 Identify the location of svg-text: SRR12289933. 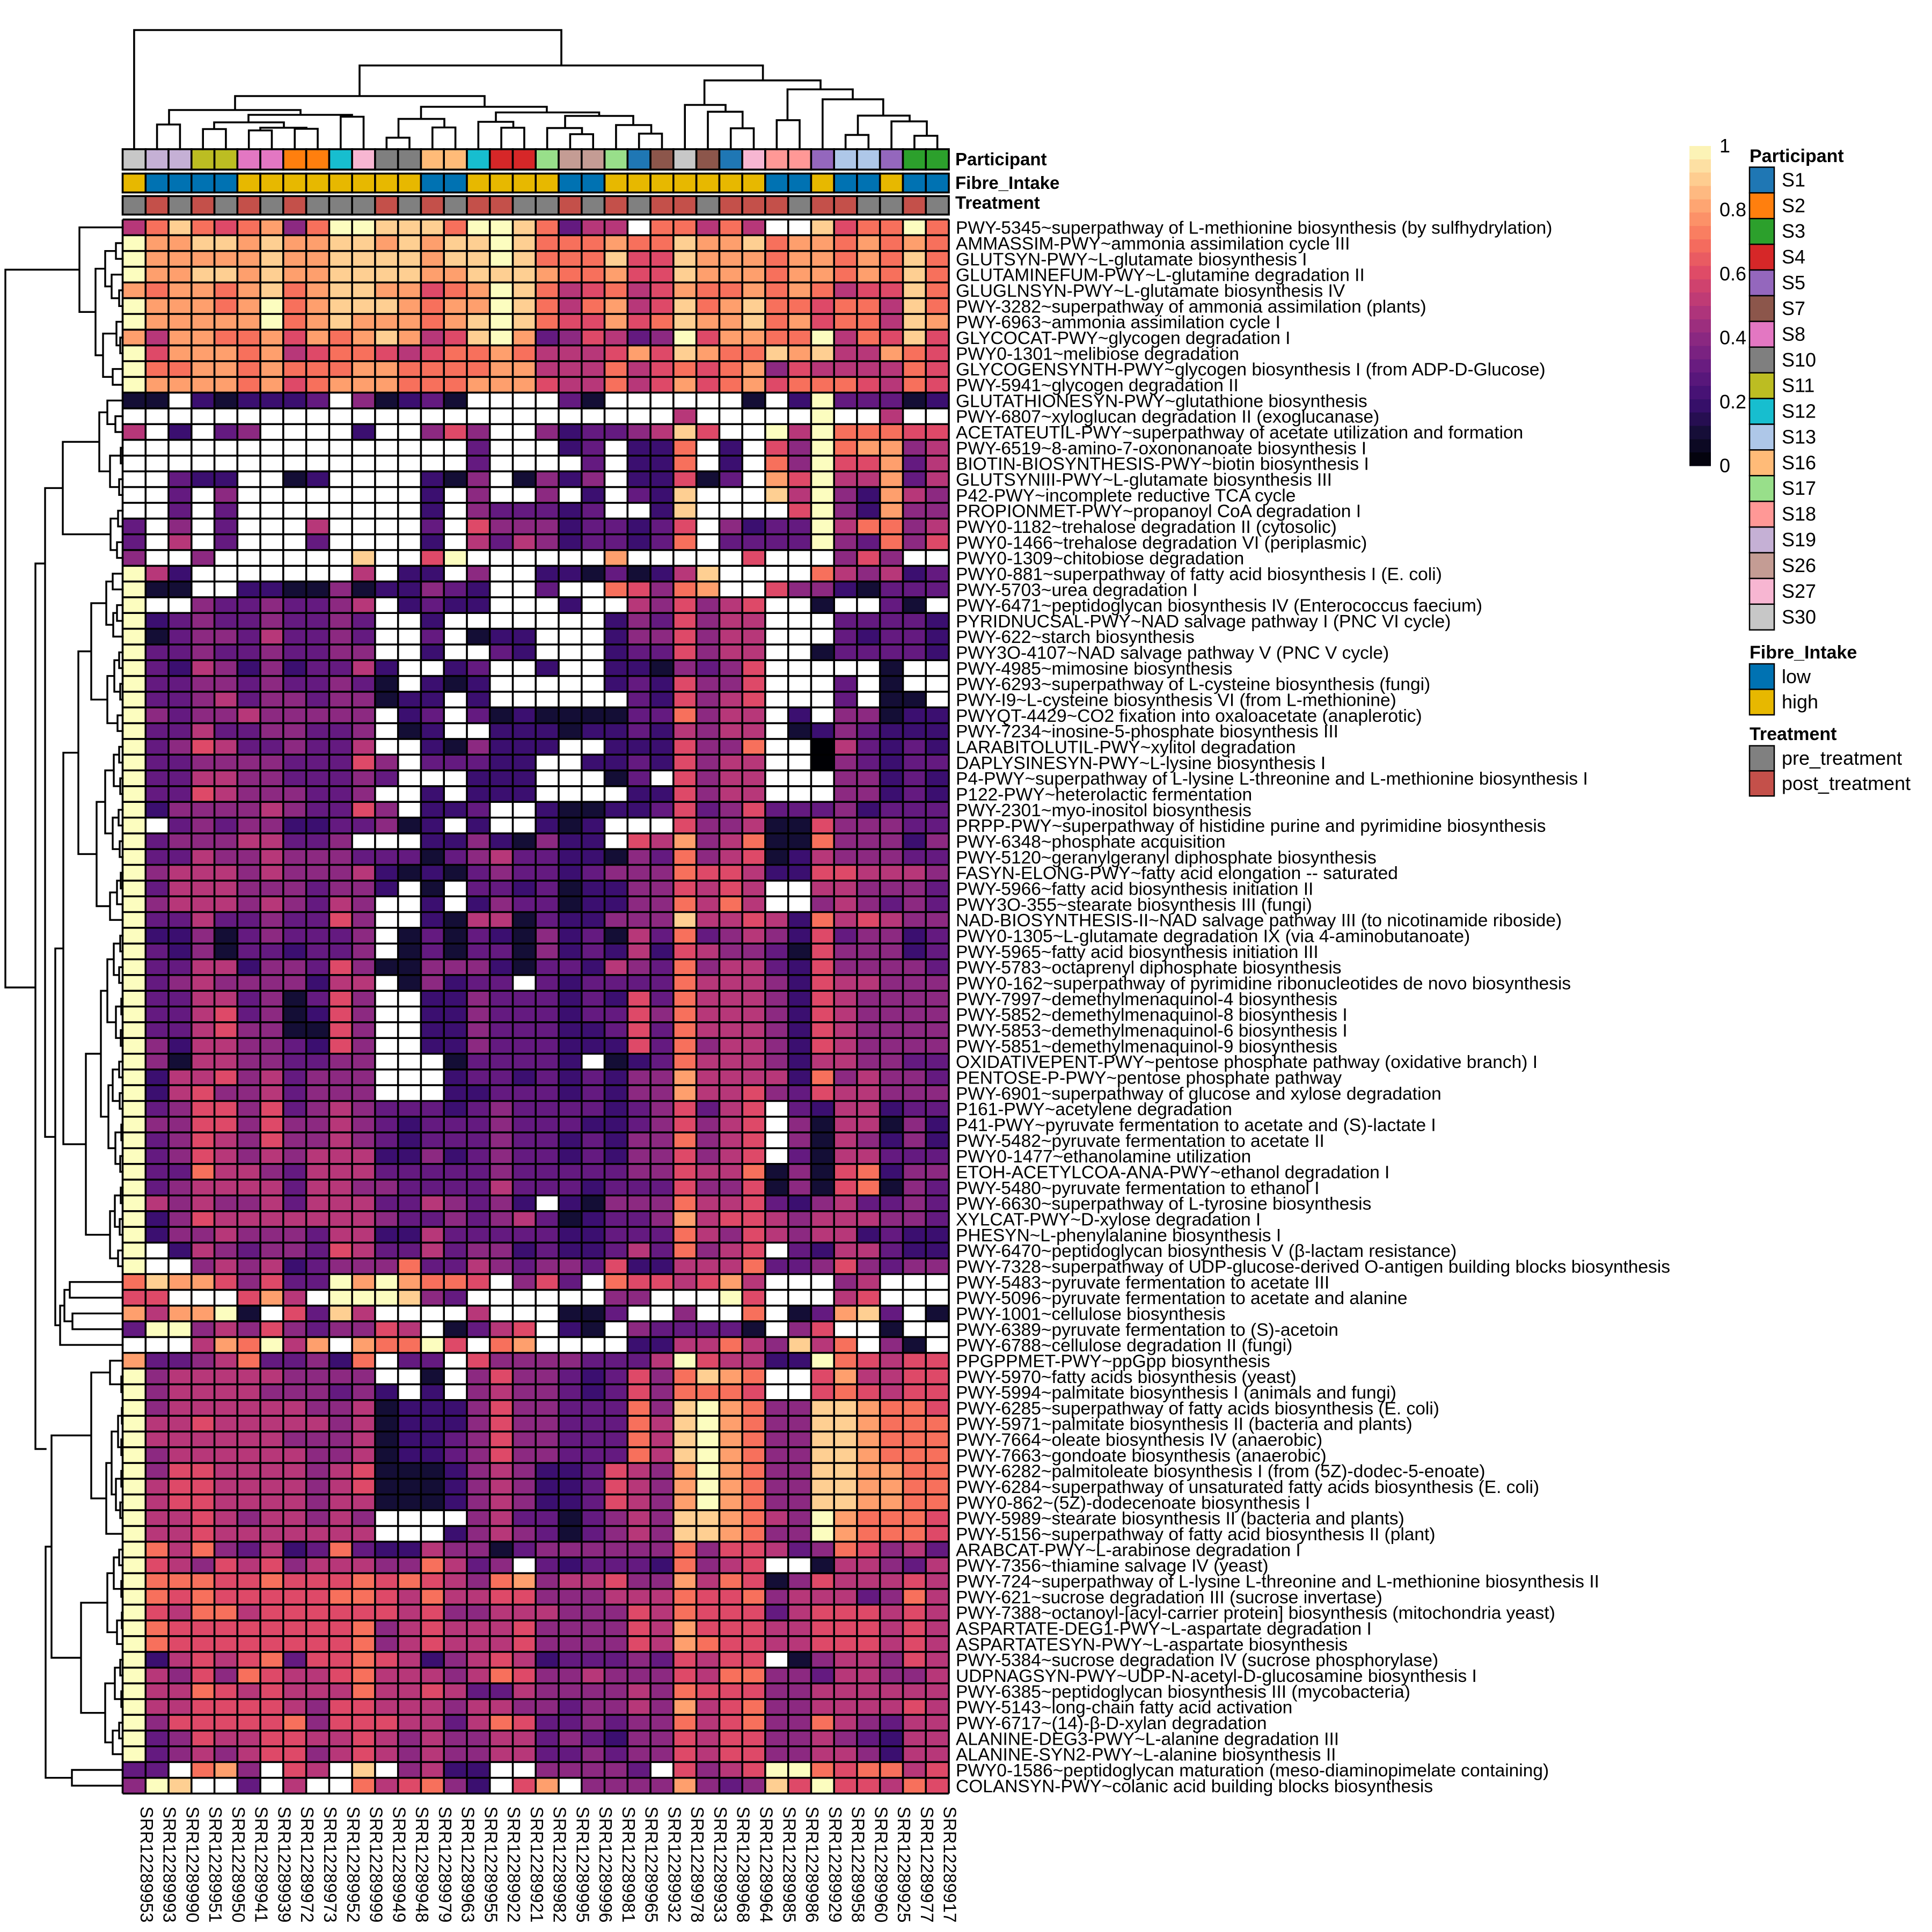
(720, 1864).